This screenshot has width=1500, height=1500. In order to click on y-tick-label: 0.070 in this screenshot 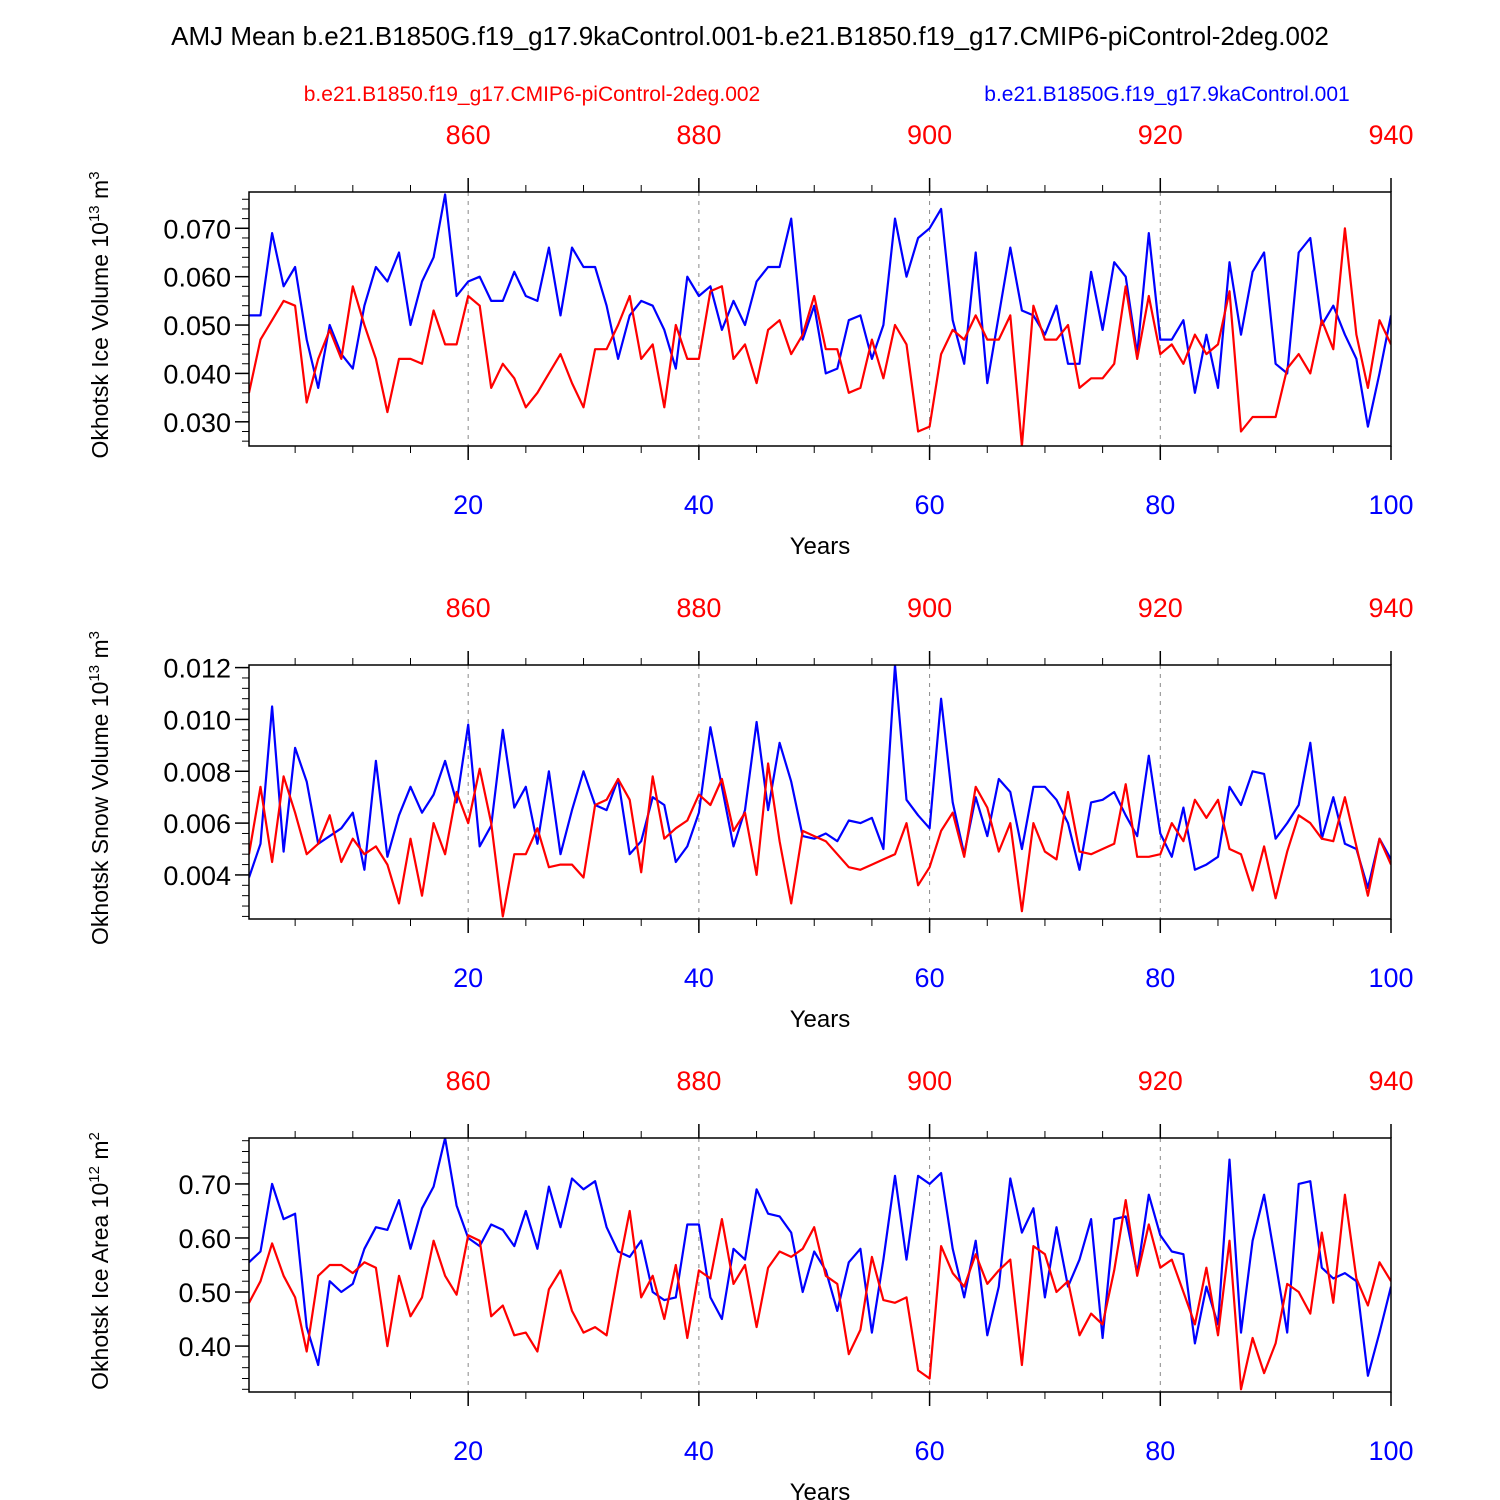, I will do `click(197, 229)`.